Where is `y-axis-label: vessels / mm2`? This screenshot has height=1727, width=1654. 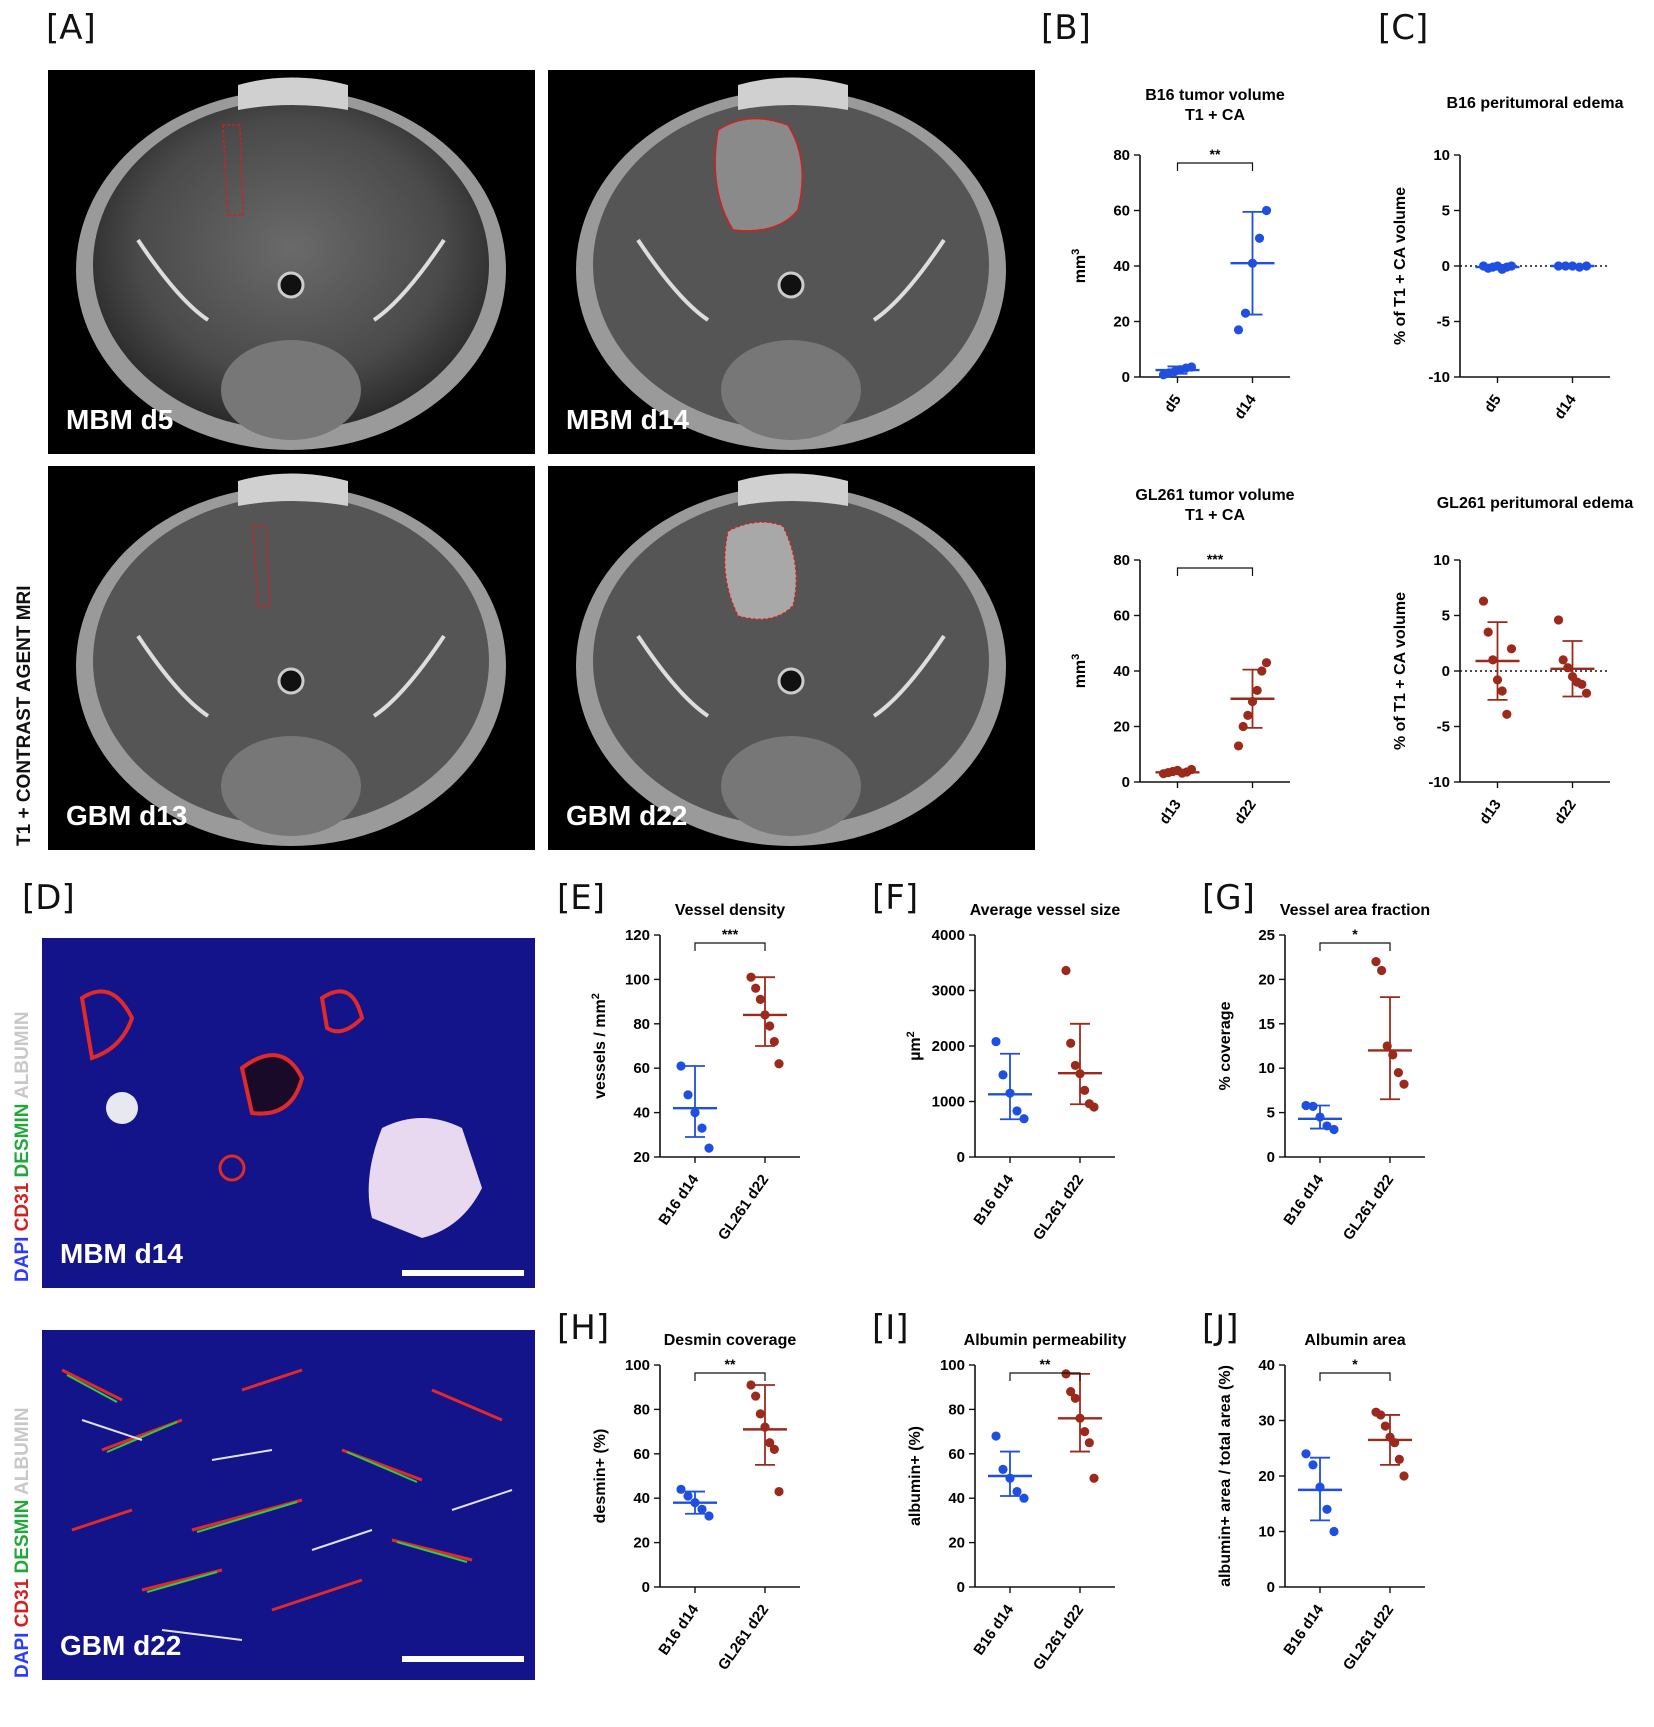 y-axis-label: vessels / mm2 is located at coordinates (599, 1046).